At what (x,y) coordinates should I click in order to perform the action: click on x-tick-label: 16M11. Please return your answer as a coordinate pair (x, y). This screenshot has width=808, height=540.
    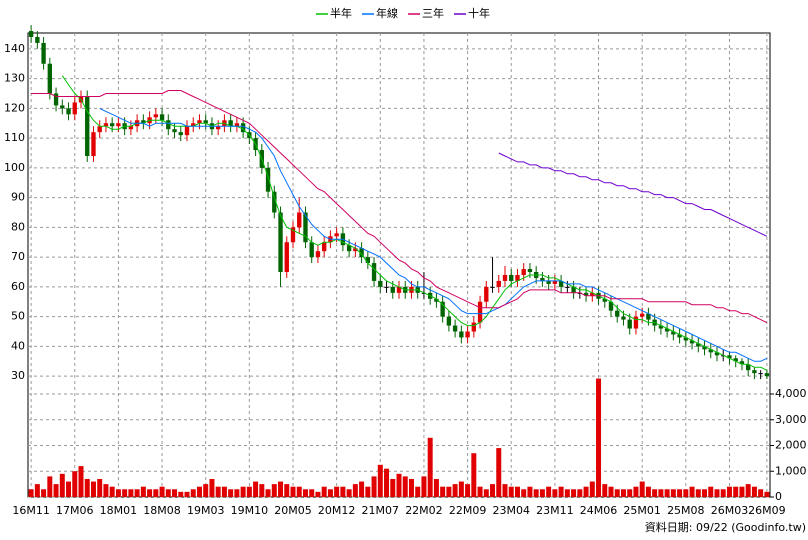
    Looking at the image, I should click on (31, 510).